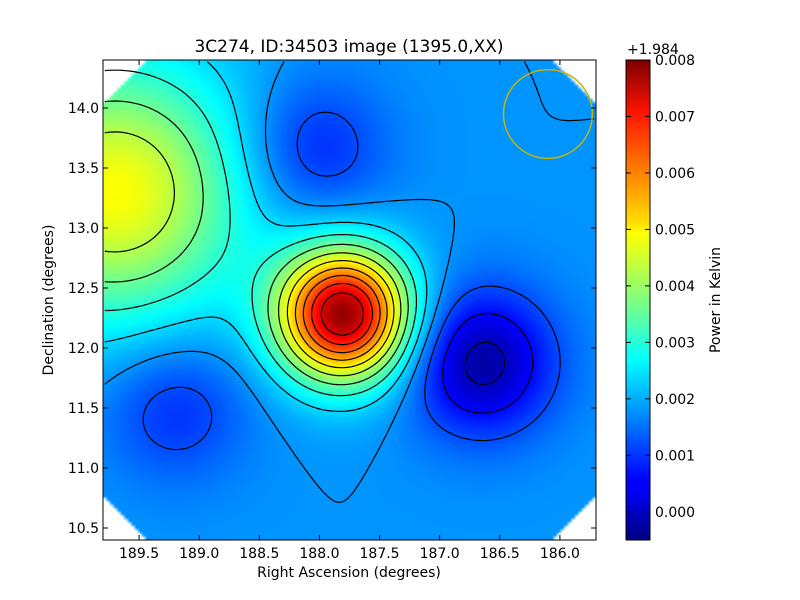 This screenshot has width=800, height=600. Describe the element at coordinates (653, 50) in the screenshot. I see `colorbar-offset-text: +1.984` at that location.